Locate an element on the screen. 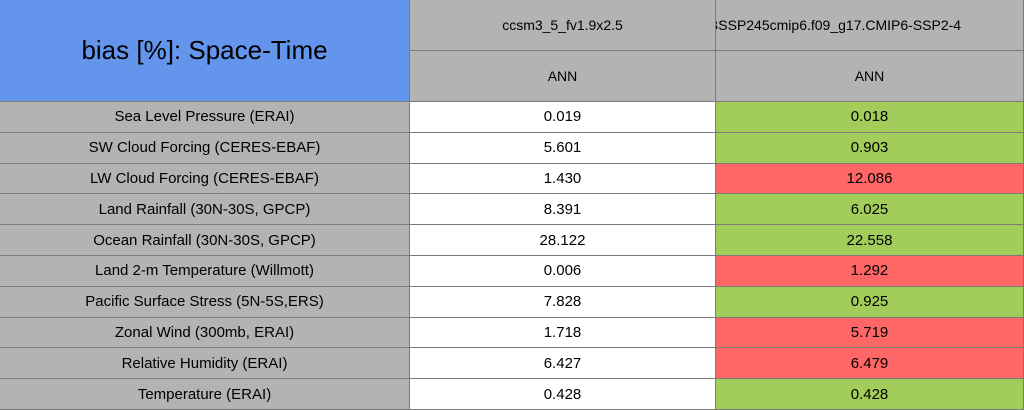  value-cell: 1.718 is located at coordinates (563, 333).